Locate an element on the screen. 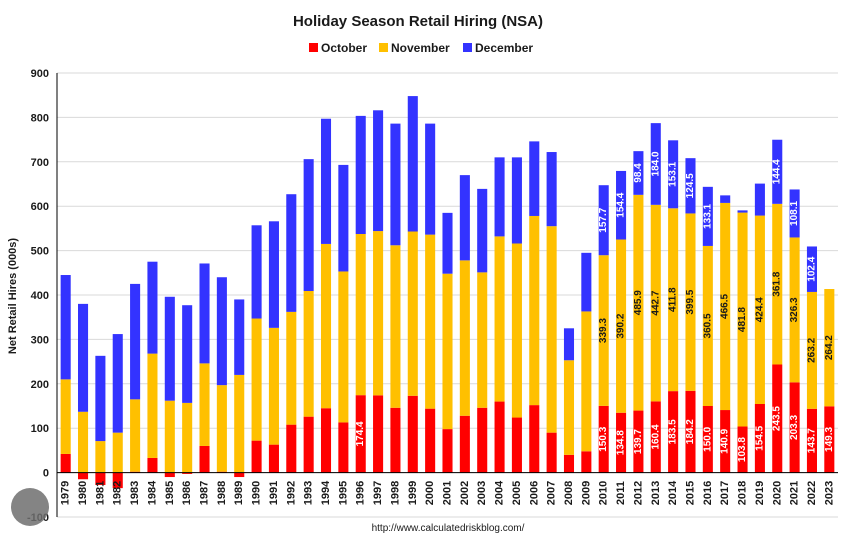 Image resolution: width=844 pixels, height=543 pixels. bar-december-1989 is located at coordinates (239, 337).